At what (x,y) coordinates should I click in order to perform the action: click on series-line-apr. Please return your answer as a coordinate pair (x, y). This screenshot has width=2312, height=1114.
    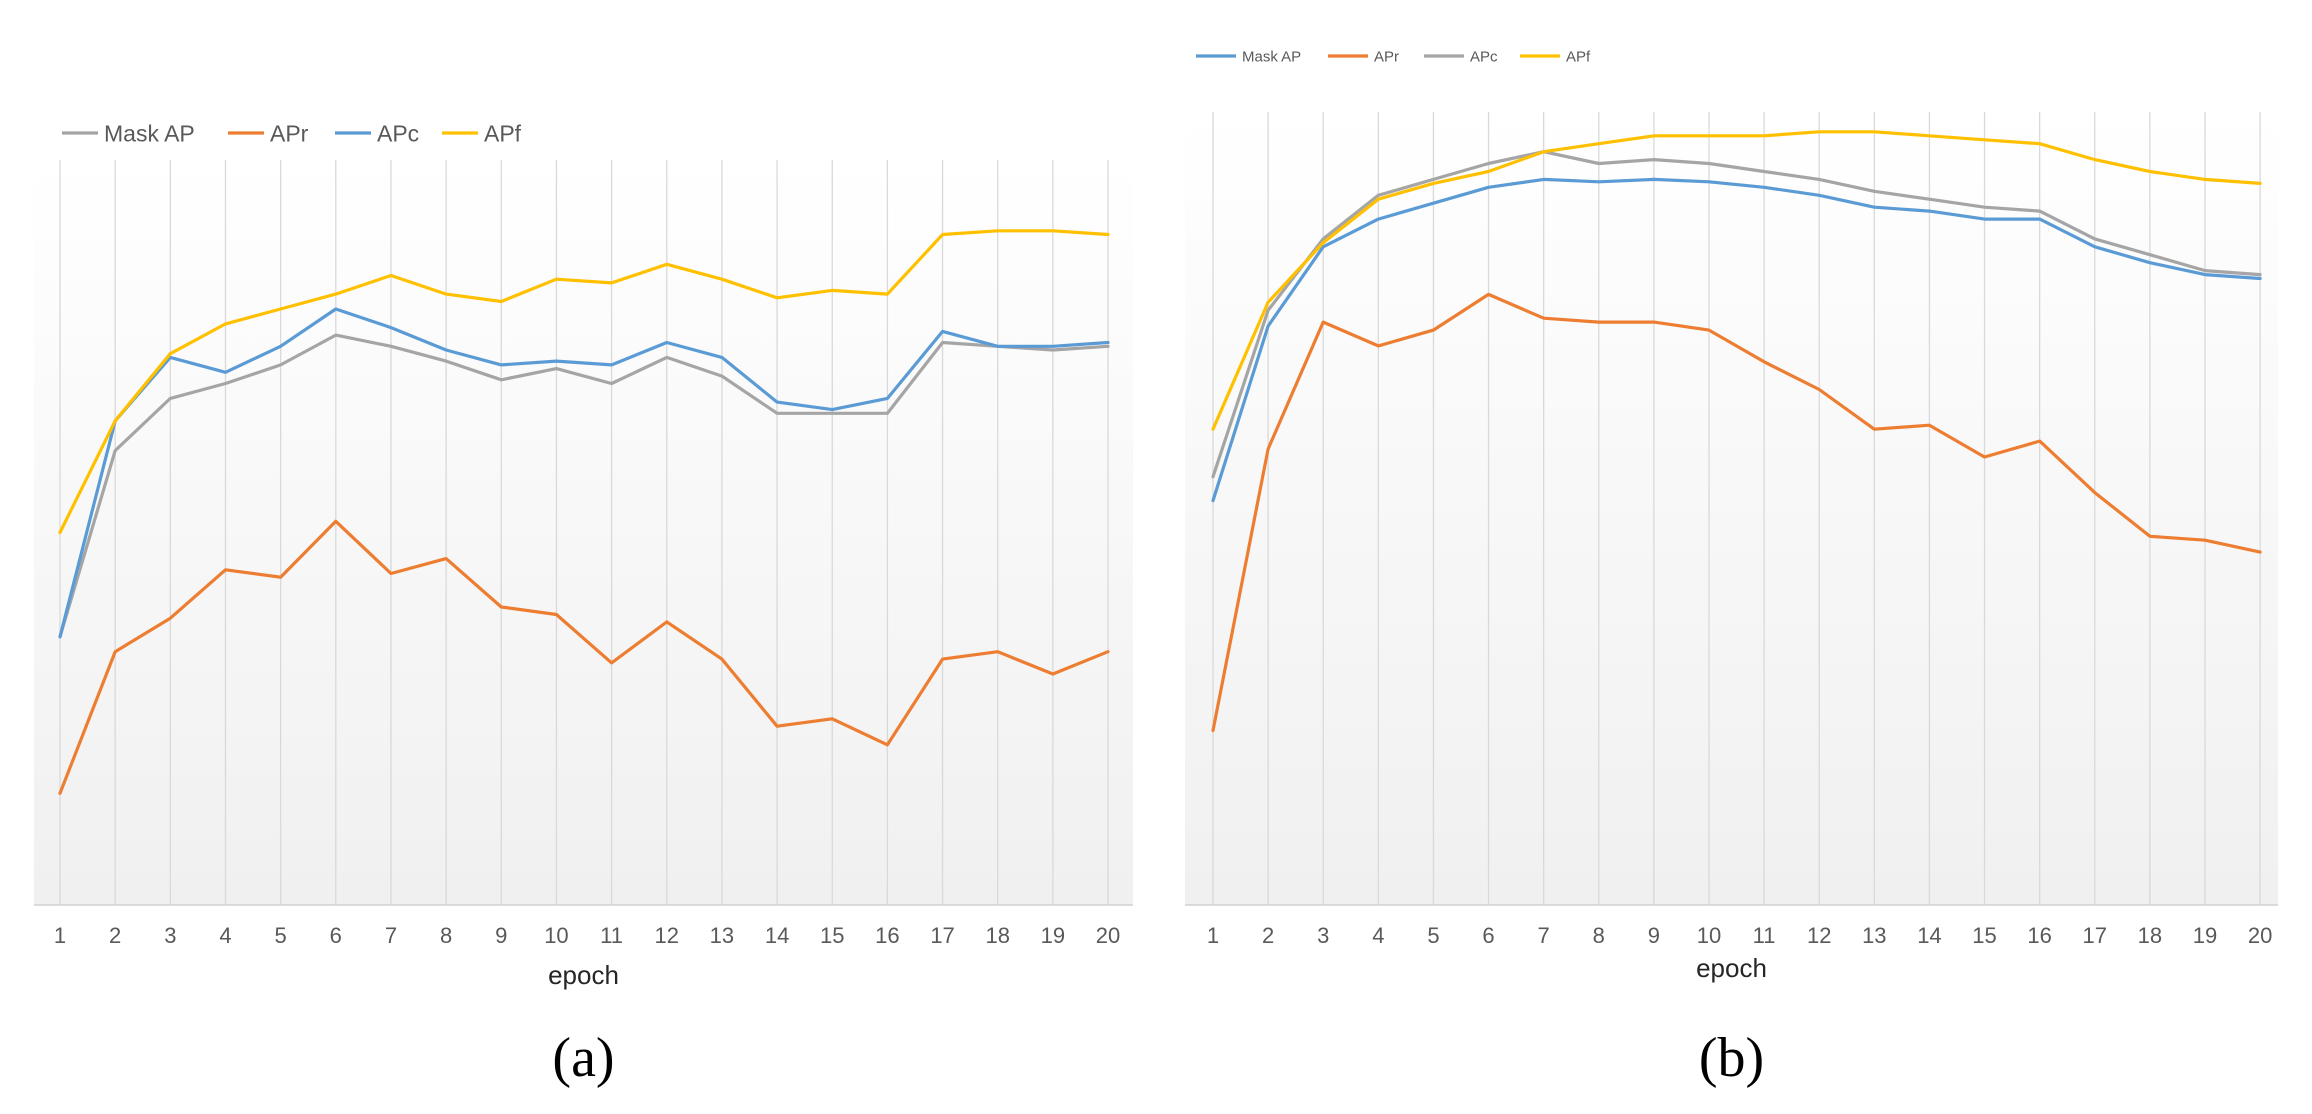
    Looking at the image, I should click on (584, 657).